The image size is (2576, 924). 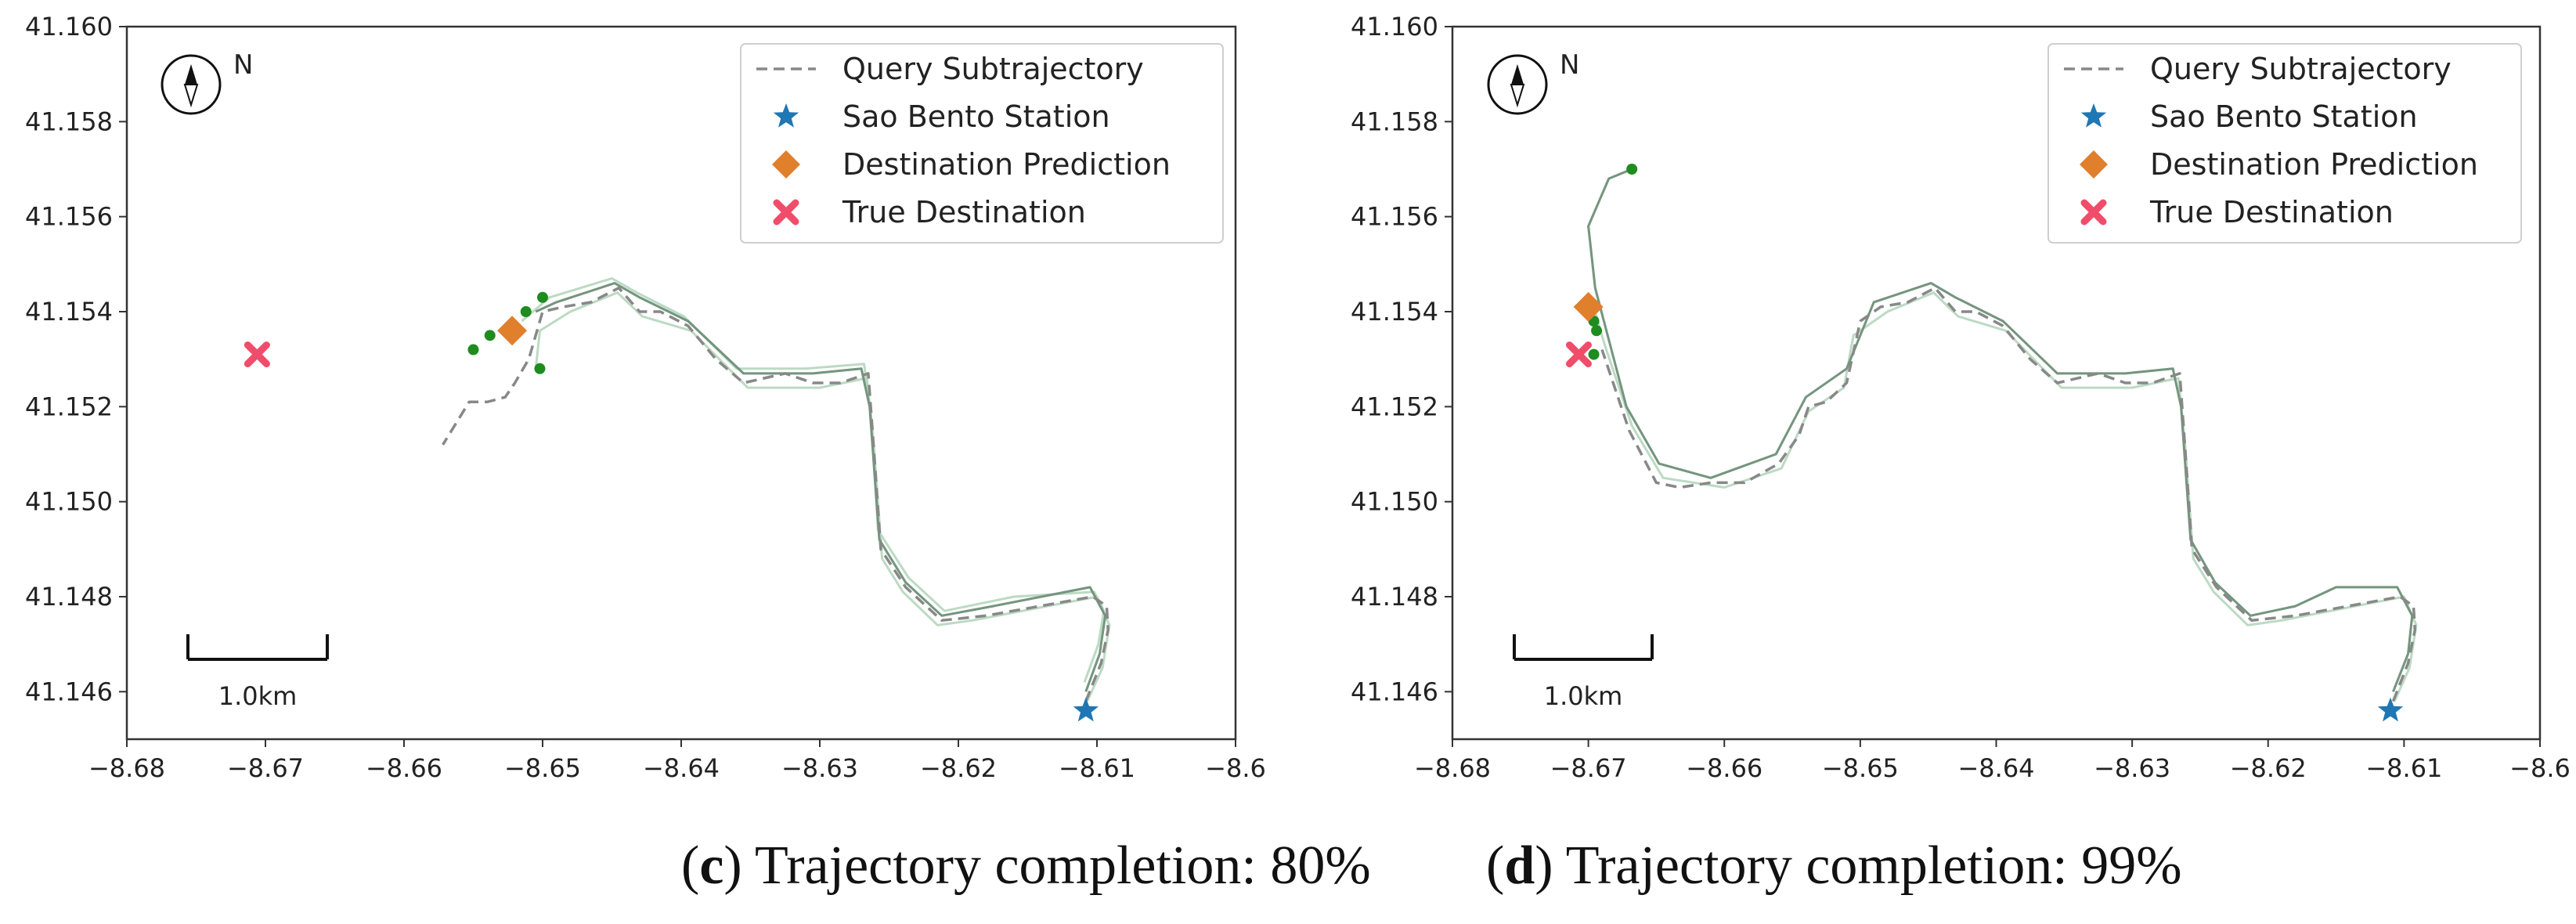 What do you see at coordinates (1874, 866) in the screenshot?
I see `caption-text: Trajectory completion: 99%` at bounding box center [1874, 866].